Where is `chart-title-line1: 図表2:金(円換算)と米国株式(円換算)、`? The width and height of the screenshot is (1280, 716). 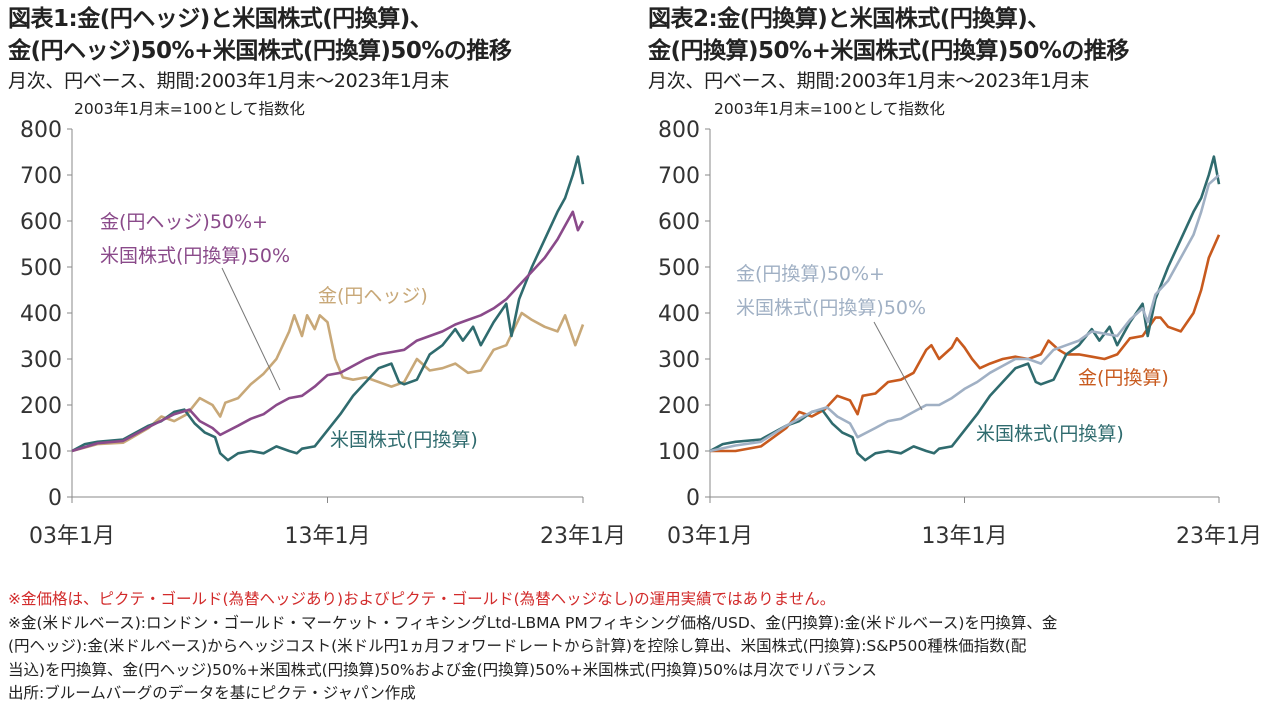 chart-title-line1: 図表2:金(円換算)と米国株式(円換算)、 is located at coordinates (849, 19).